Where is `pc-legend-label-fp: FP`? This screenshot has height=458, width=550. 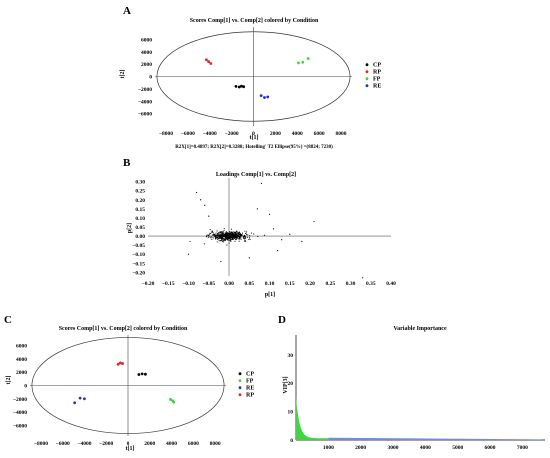
pc-legend-label-fp: FP is located at coordinates (250, 382).